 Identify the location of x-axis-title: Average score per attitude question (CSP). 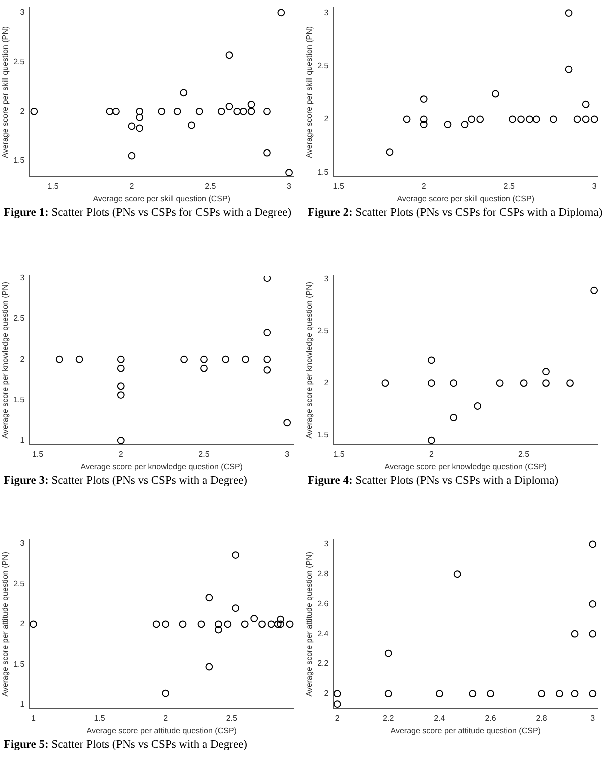
(466, 731).